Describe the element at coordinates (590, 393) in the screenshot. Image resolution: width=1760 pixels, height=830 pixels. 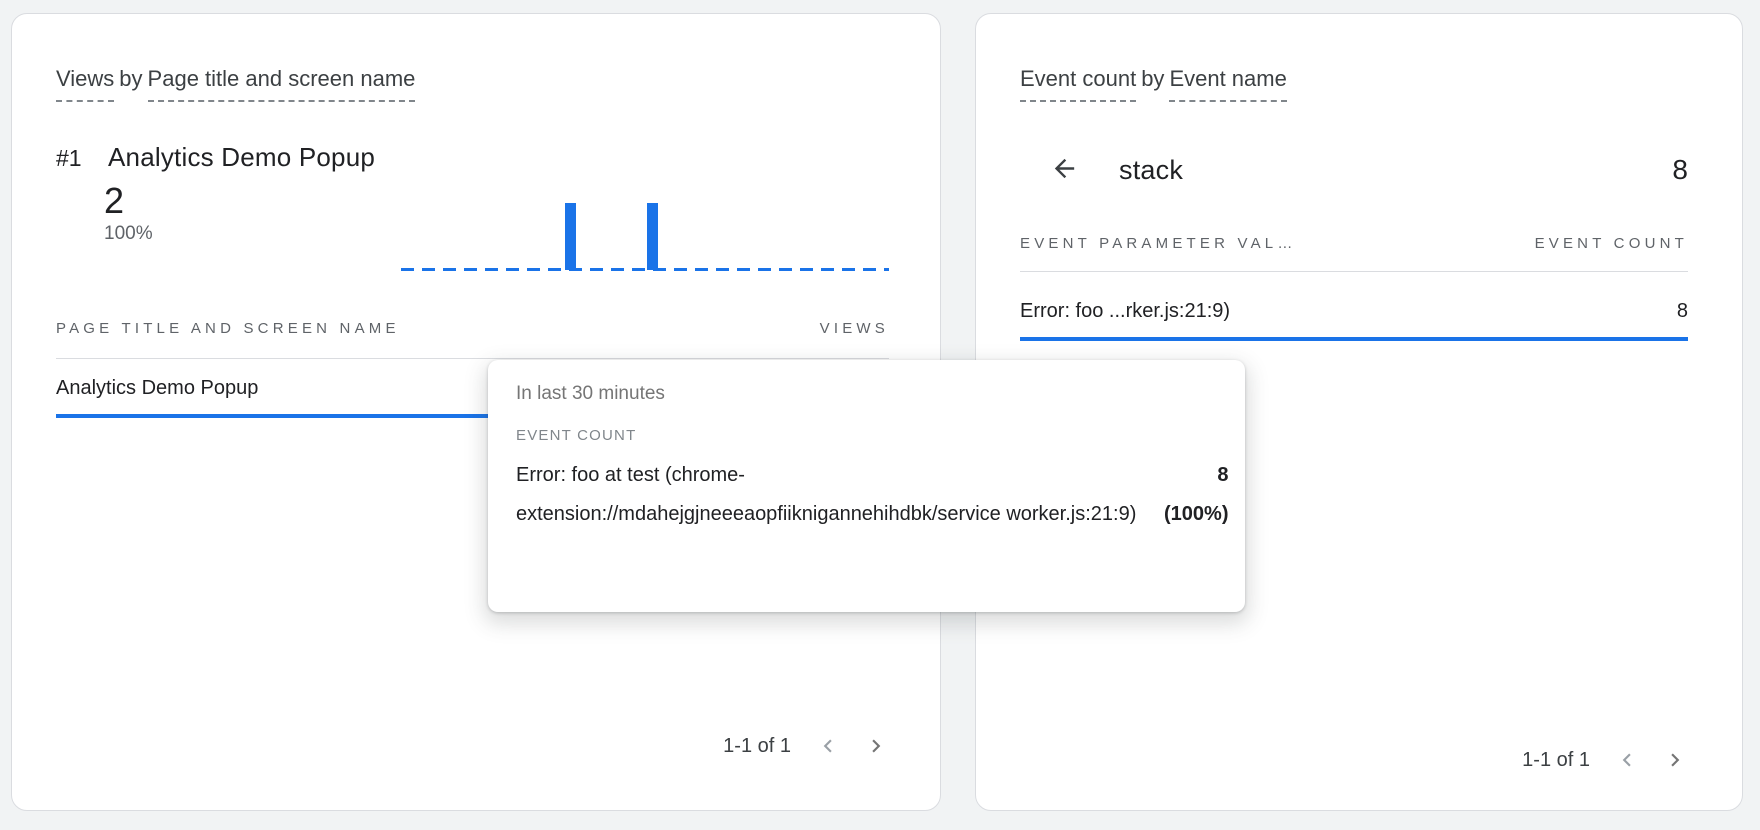
I see `tooltip-timeframe: In last 30 minutes` at that location.